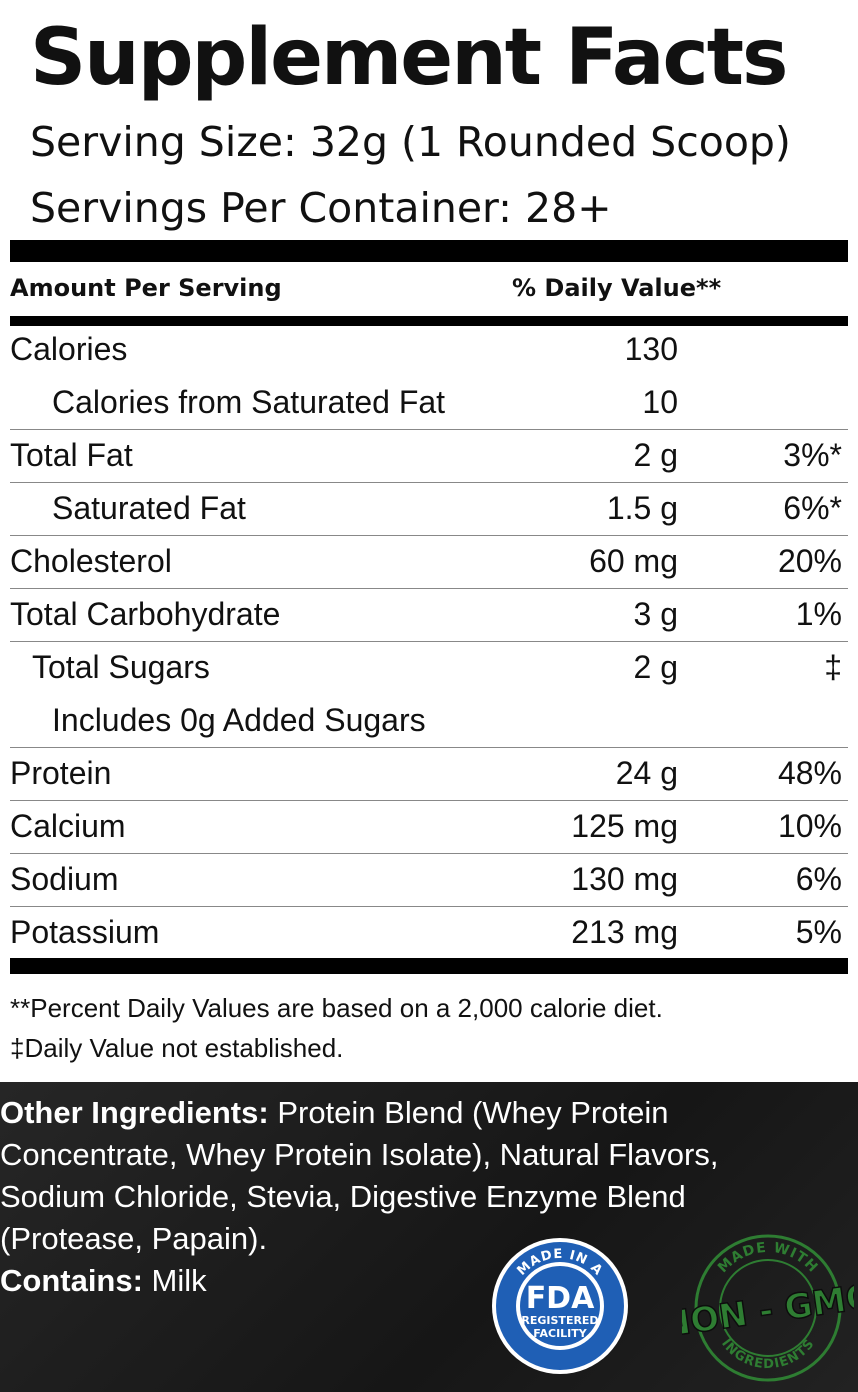 This screenshot has height=1392, width=858. What do you see at coordinates (624, 826) in the screenshot?
I see `nutrient-amount: 125 mg` at bounding box center [624, 826].